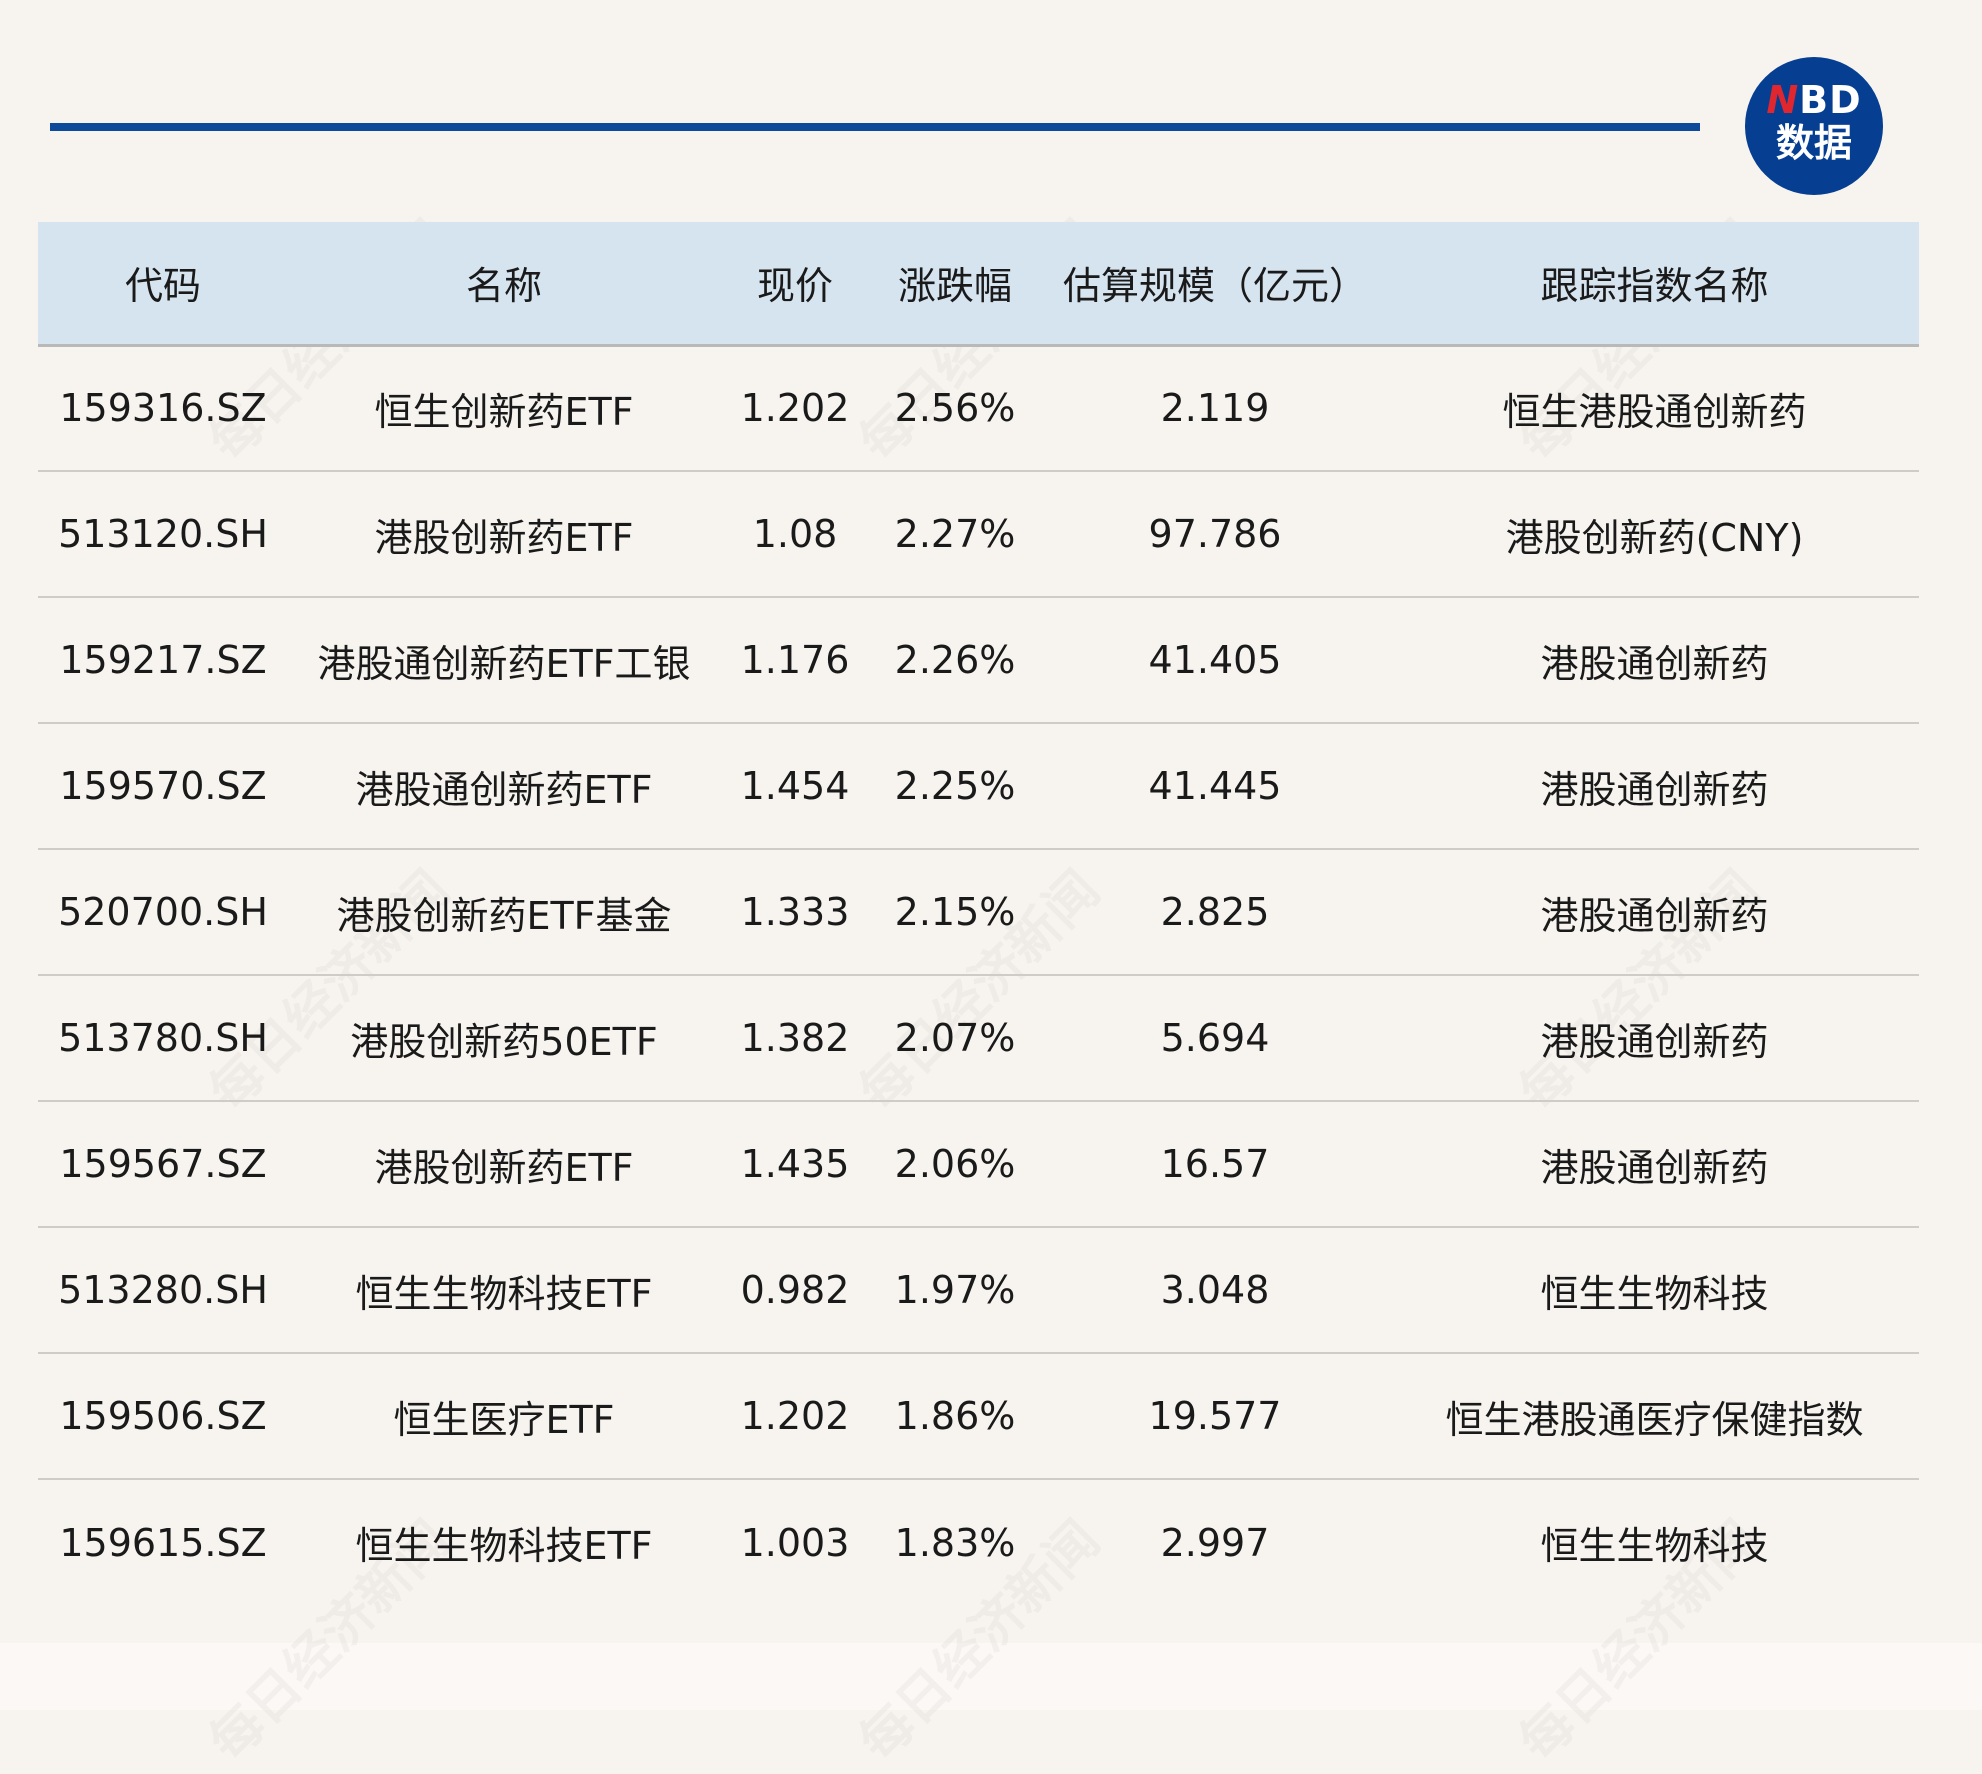 Image resolution: width=1982 pixels, height=1774 pixels. What do you see at coordinates (1654, 411) in the screenshot?
I see `cell-index: 恒生港股通创新药` at bounding box center [1654, 411].